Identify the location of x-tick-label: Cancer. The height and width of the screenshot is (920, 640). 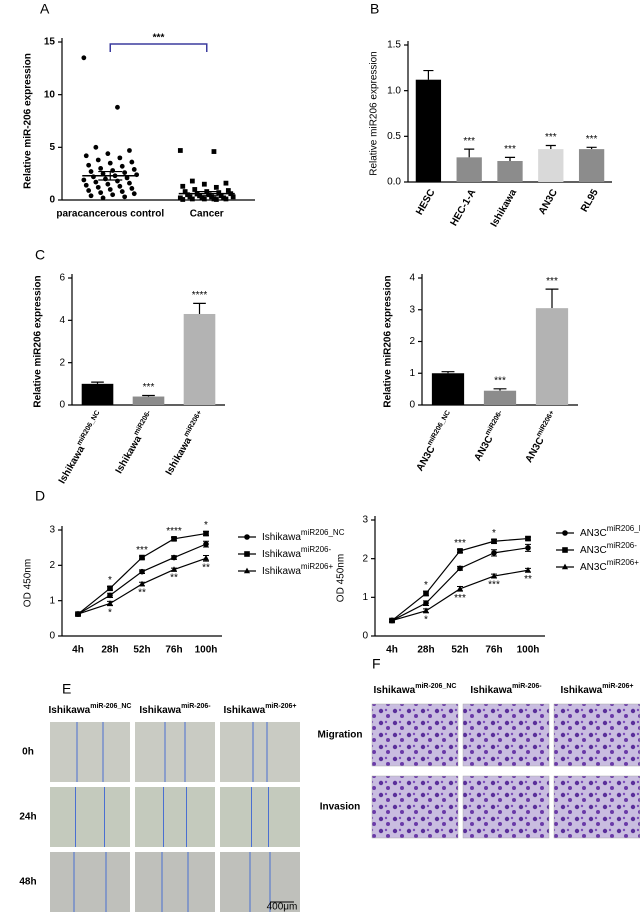
(207, 214).